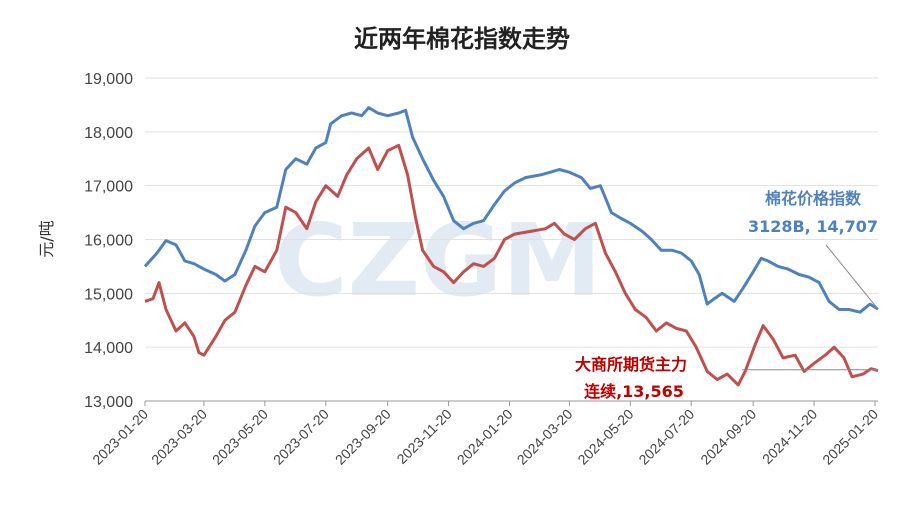 This screenshot has width=924, height=531. Describe the element at coordinates (179, 437) in the screenshot. I see `x-tick-label: 2023-03-20` at that location.